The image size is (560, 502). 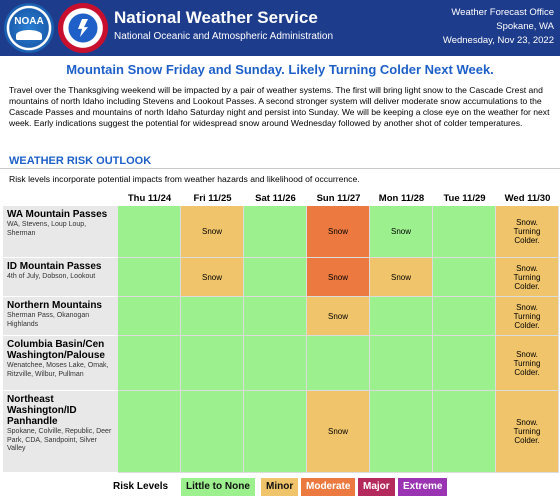 I want to click on zone-locations: WA, Stevens, Loup Loup, Sherman, so click(x=47, y=229).